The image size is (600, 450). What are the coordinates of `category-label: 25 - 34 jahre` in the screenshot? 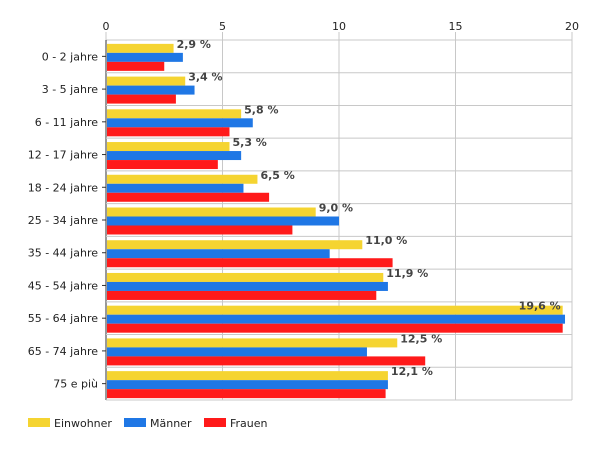 It's located at (63, 220).